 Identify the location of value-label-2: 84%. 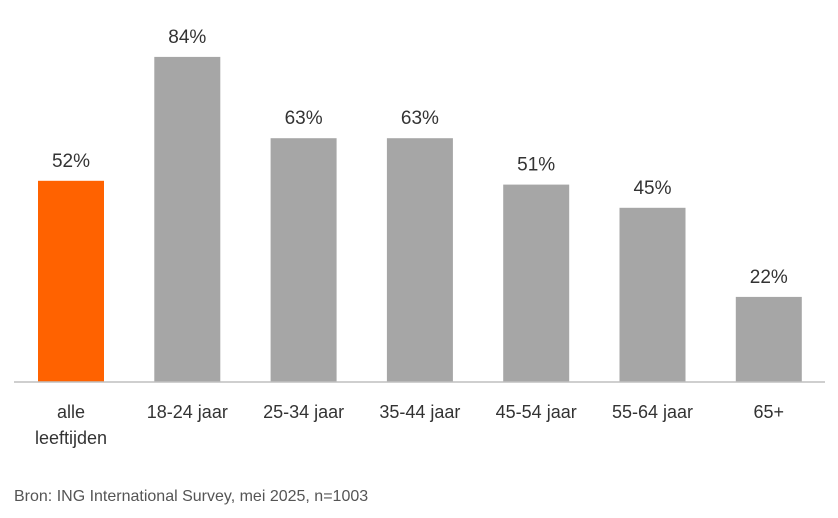
(187, 37).